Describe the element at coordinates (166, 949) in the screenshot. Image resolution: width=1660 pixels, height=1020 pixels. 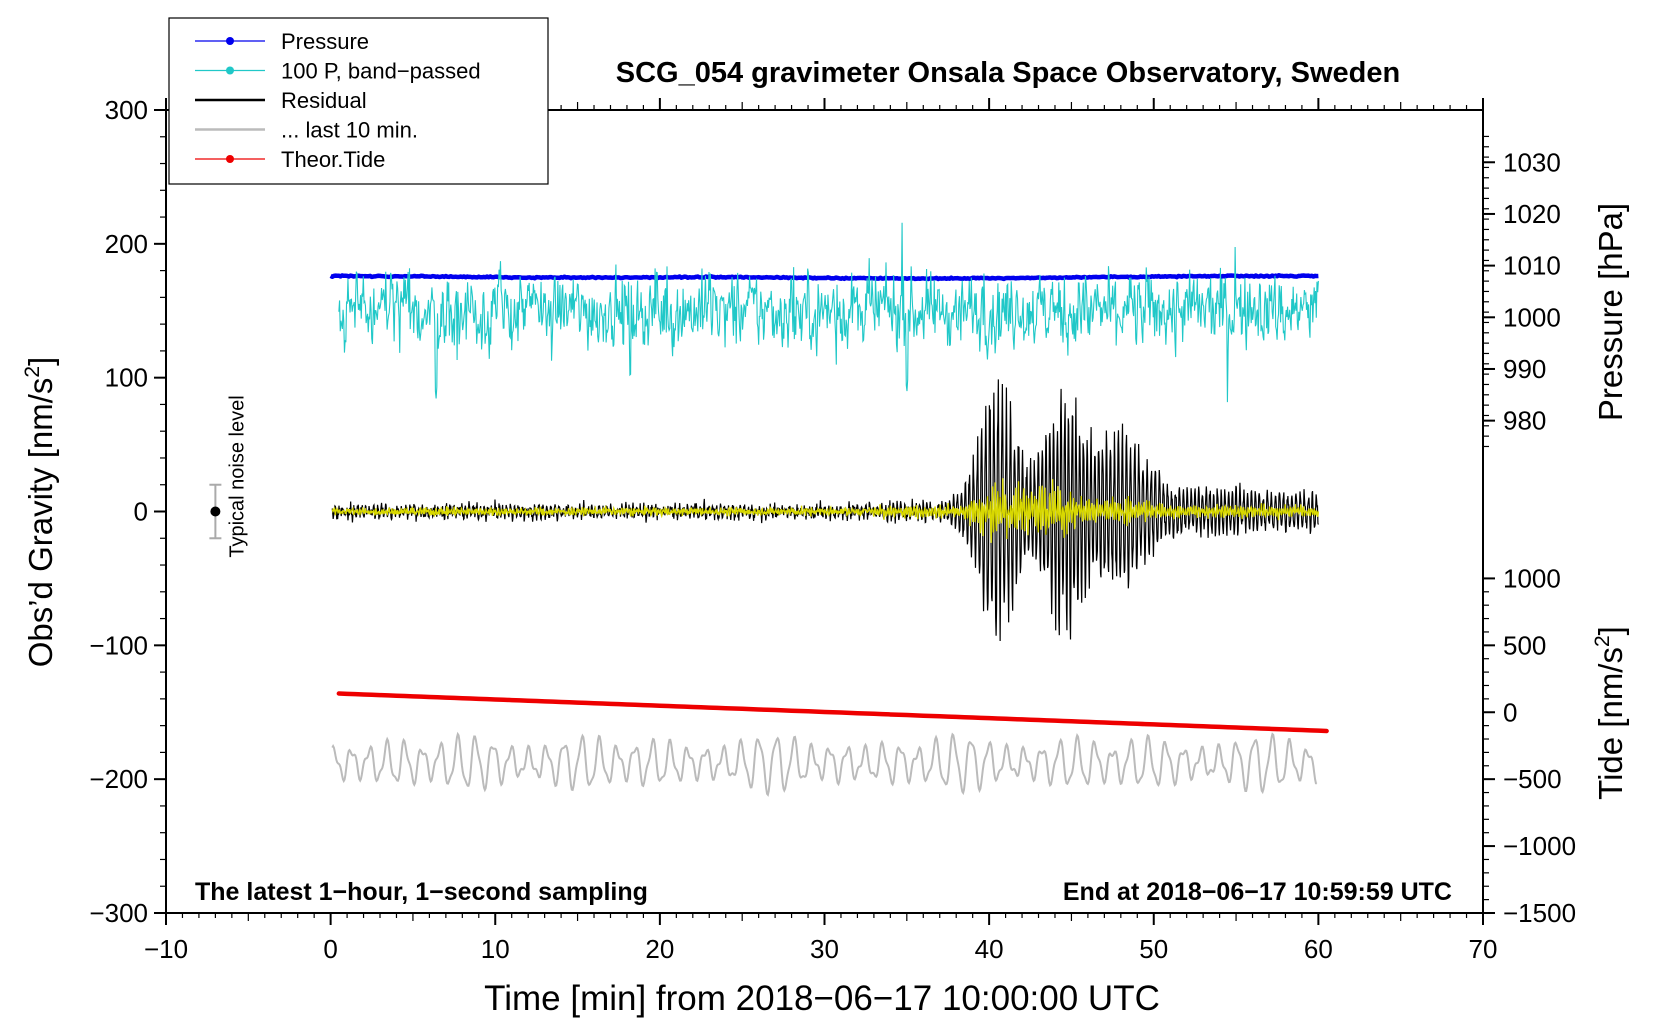
I see `x-tick-label: −10` at that location.